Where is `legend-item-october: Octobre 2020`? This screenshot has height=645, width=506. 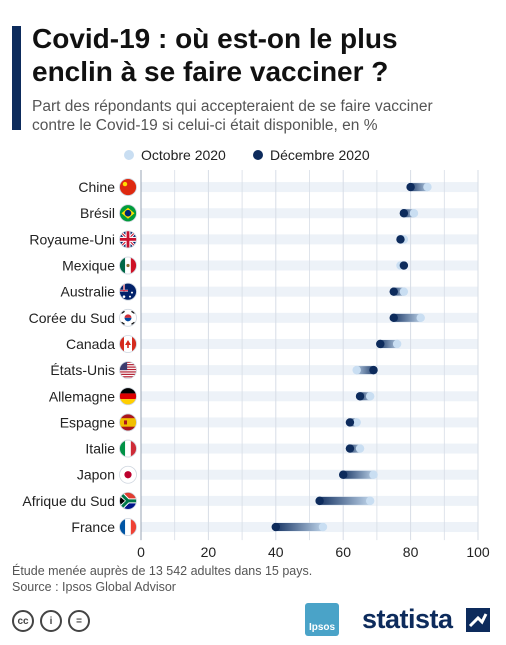 legend-item-october: Octobre 2020 is located at coordinates (175, 155).